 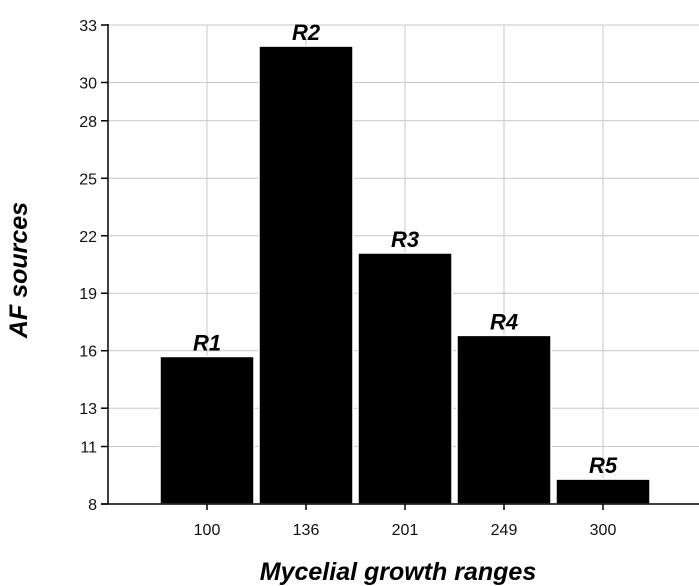 I want to click on y-axis-title: AF sources, so click(x=19, y=270).